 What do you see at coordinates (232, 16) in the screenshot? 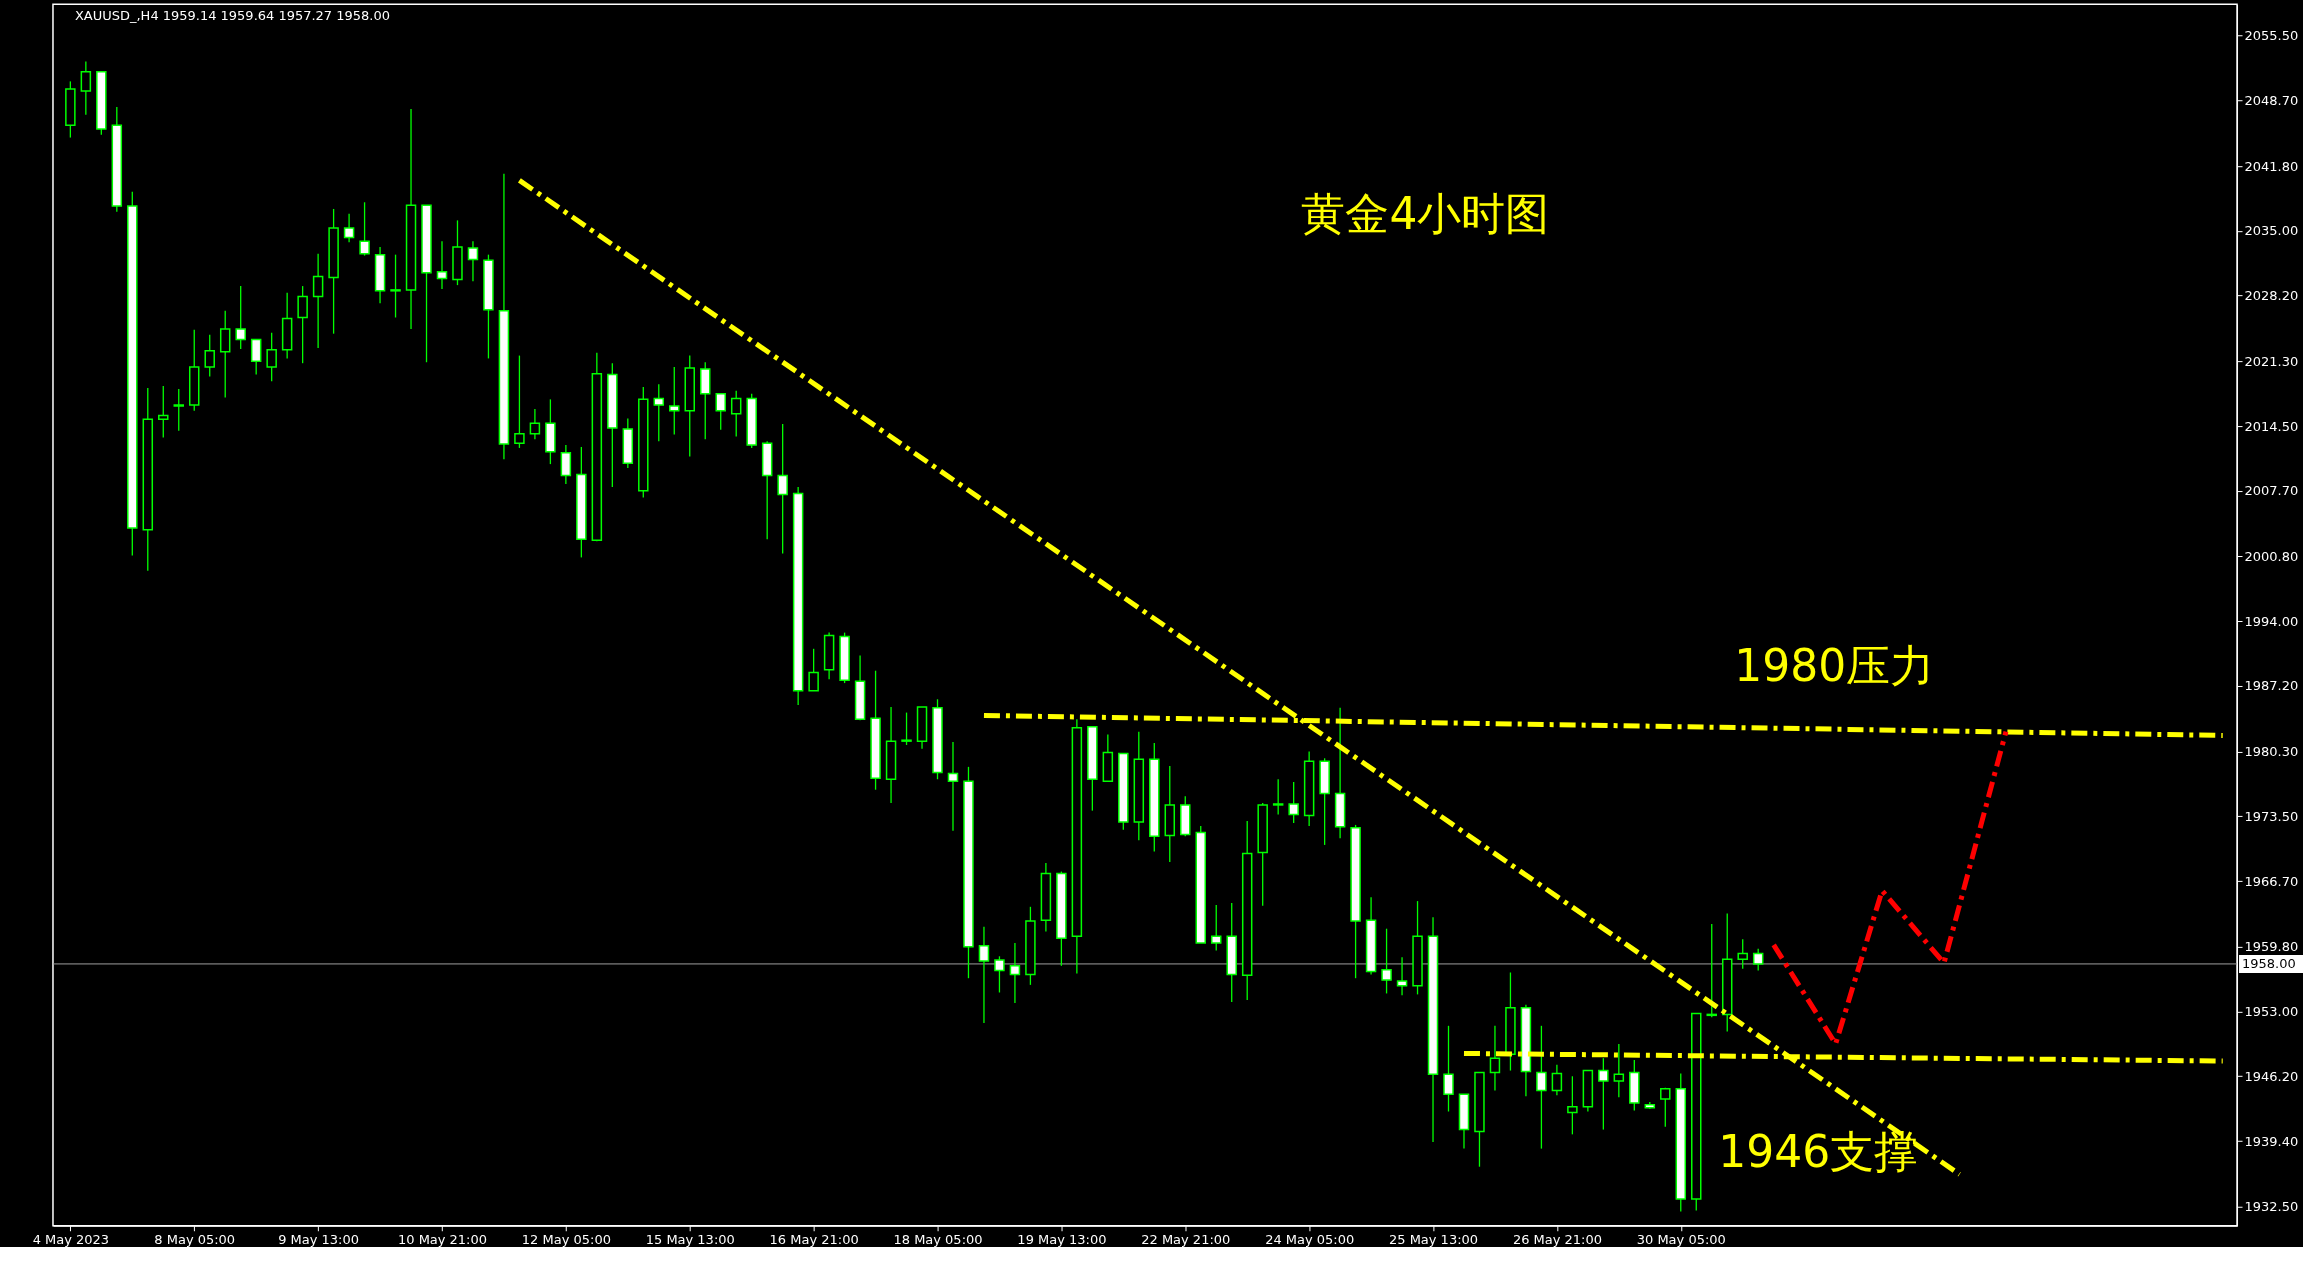
I see `annotation: XAUUSD_,H4 1959.14 1959.64 1957.27 1958.00` at bounding box center [232, 16].